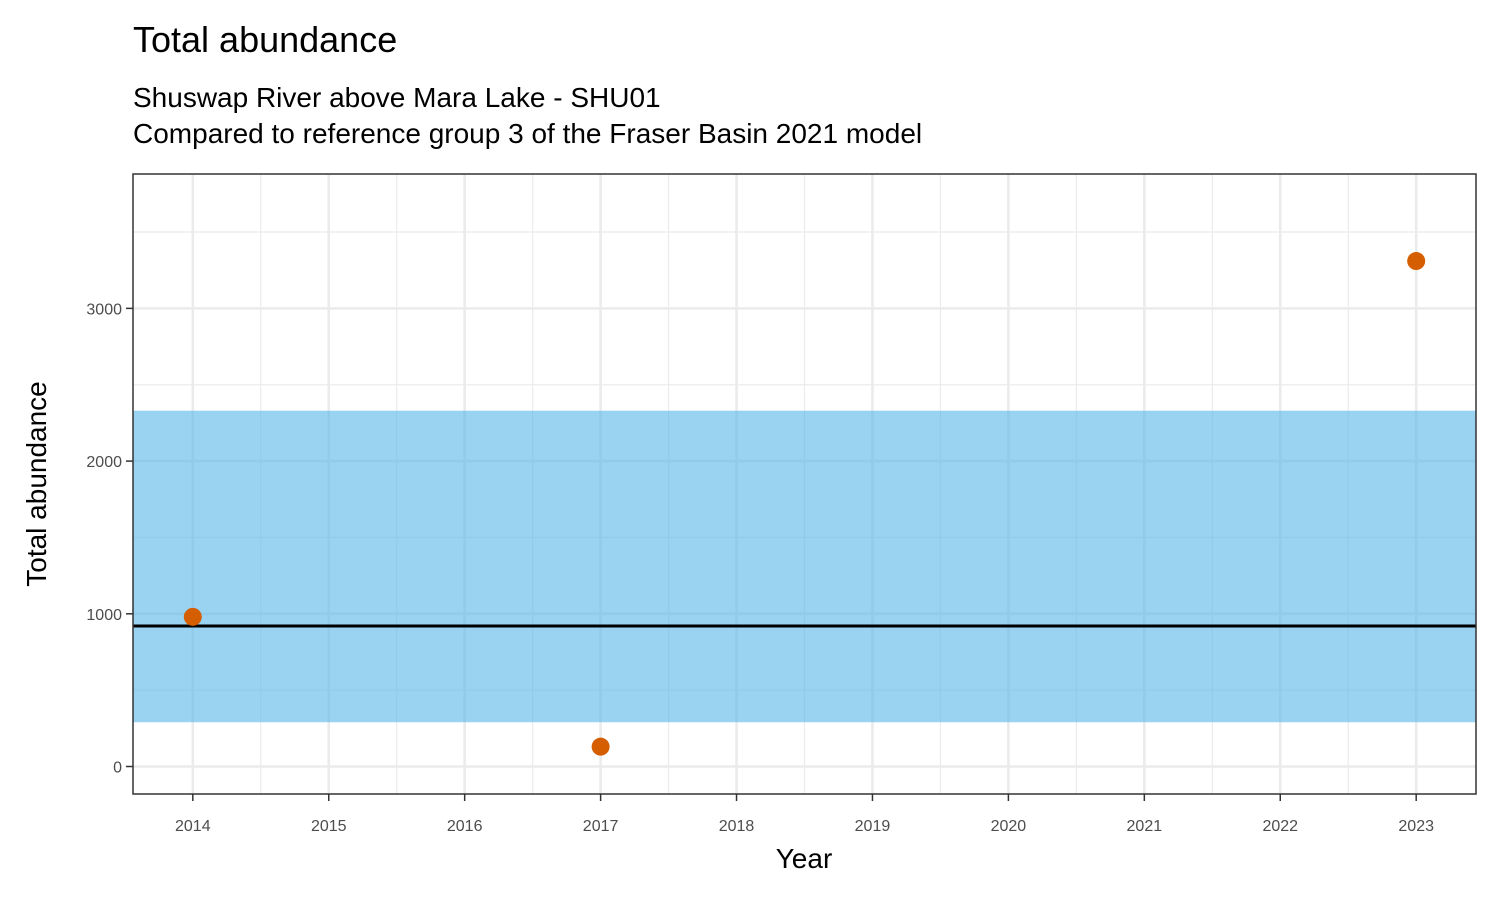 The height and width of the screenshot is (900, 1500). What do you see at coordinates (1416, 826) in the screenshot?
I see `x-tick-label: 2023` at bounding box center [1416, 826].